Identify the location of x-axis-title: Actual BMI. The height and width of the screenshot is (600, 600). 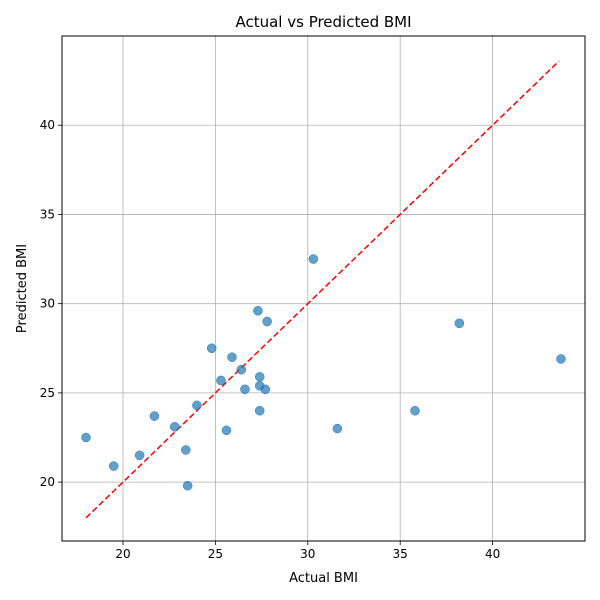
(323, 578).